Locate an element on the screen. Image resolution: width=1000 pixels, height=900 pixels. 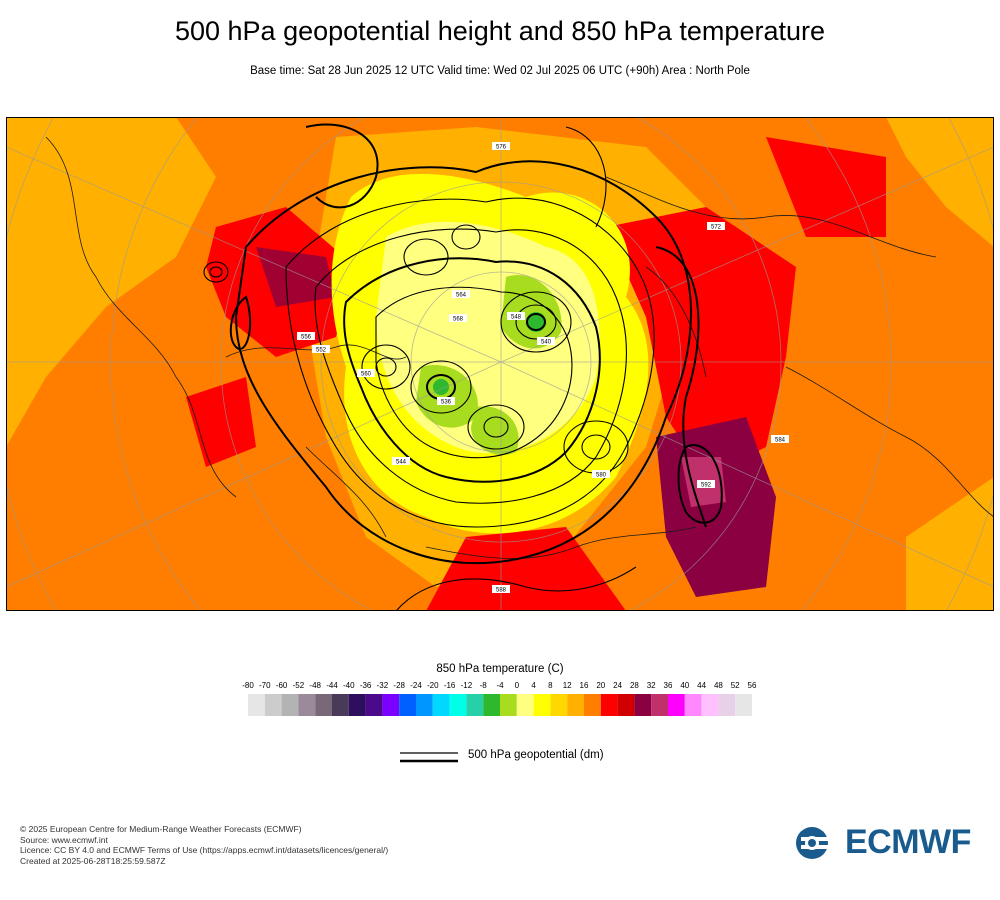
colorbar-tick-label: -44 is located at coordinates (332, 685).